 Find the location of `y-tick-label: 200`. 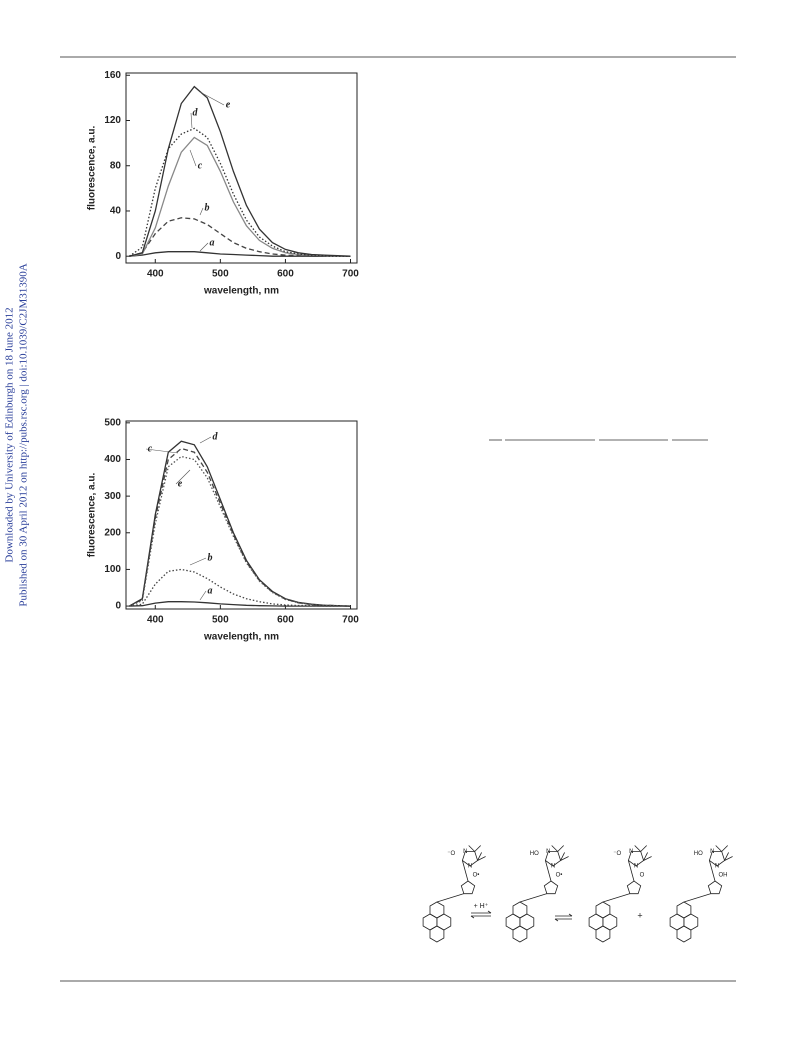

y-tick-label: 200 is located at coordinates (112, 532).